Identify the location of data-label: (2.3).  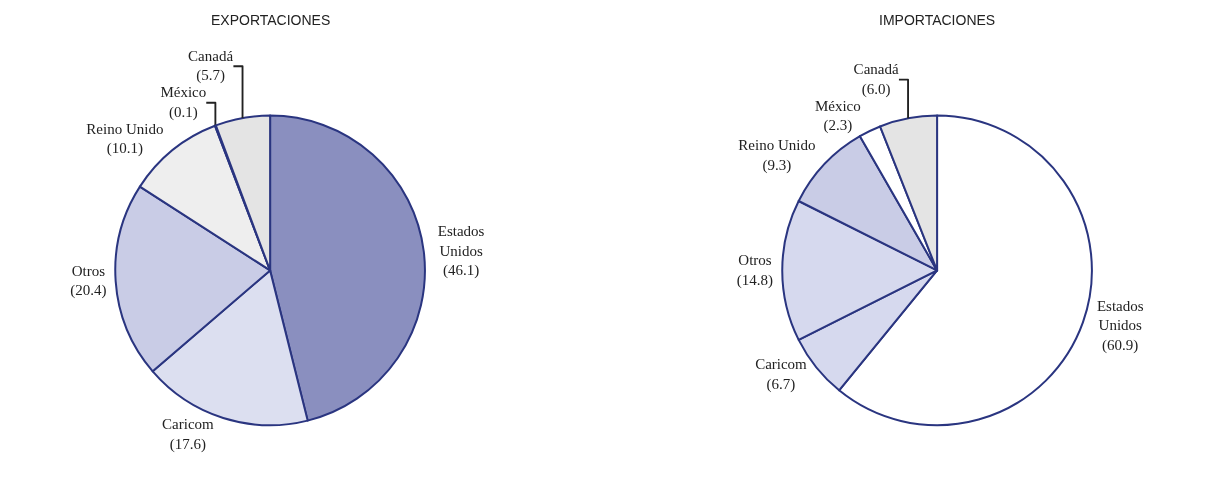
(838, 126).